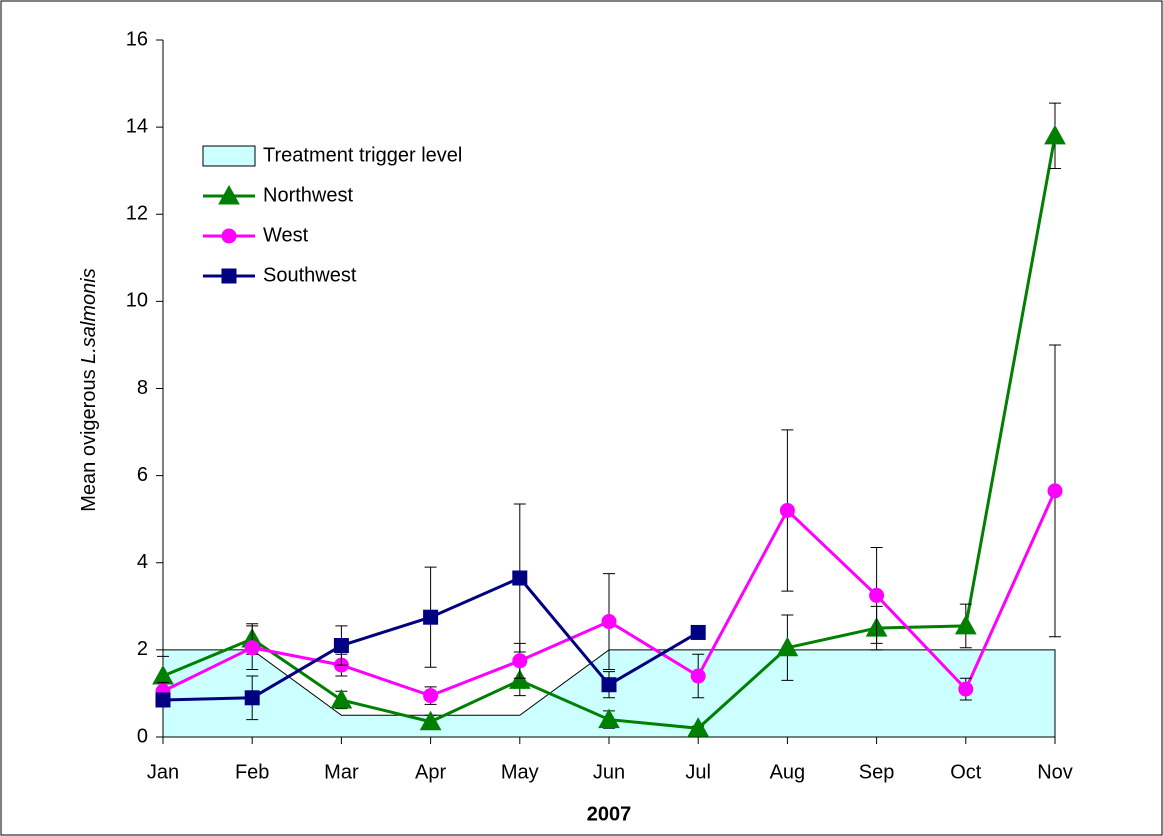  Describe the element at coordinates (163, 772) in the screenshot. I see `x-tick-label: Jan` at that location.